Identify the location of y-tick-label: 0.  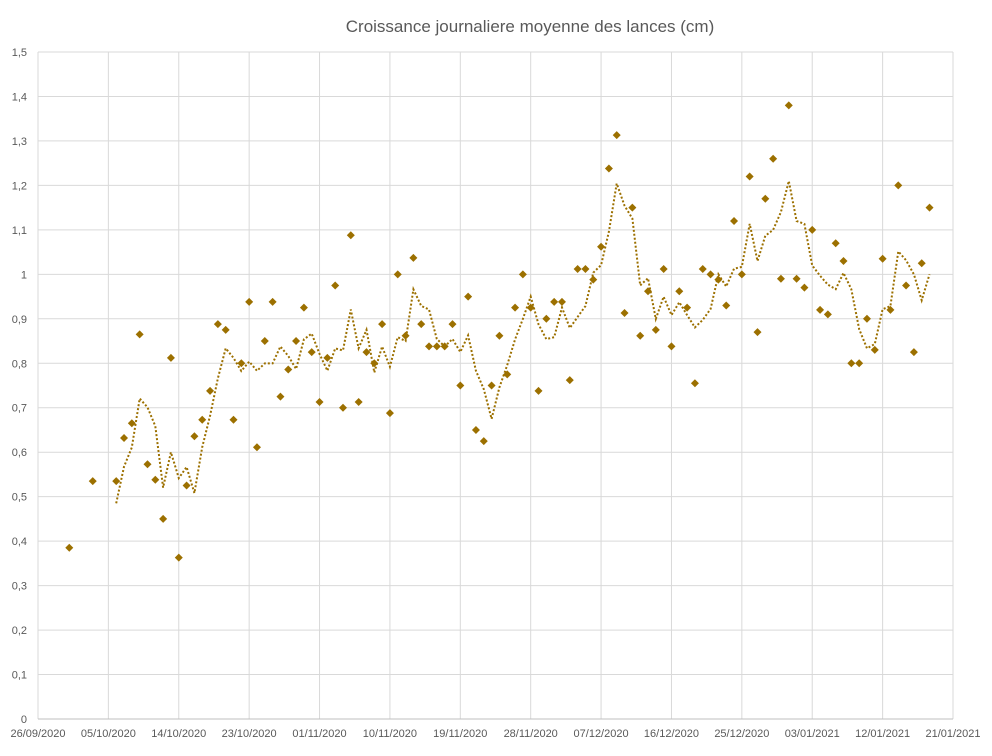
(24, 720).